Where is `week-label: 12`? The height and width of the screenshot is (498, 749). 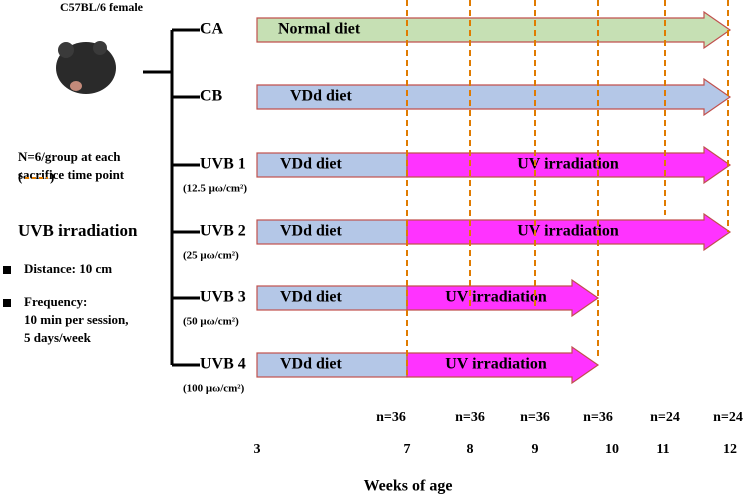 week-label: 12 is located at coordinates (730, 449).